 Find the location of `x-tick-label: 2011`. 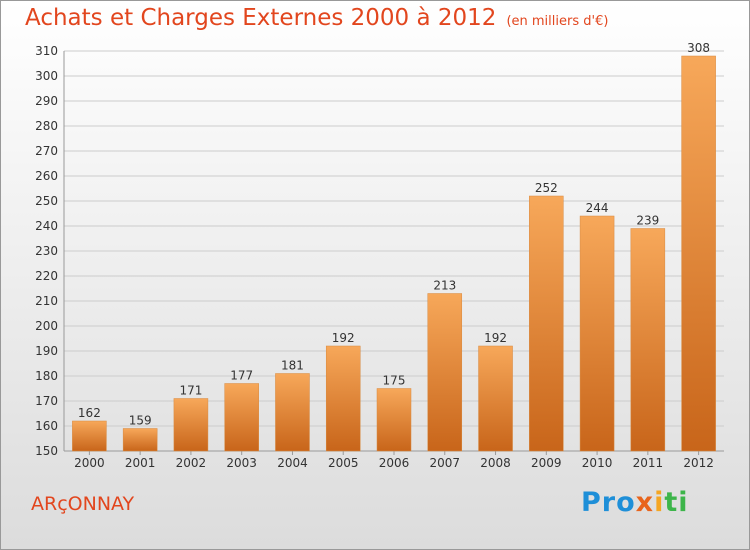

x-tick-label: 2011 is located at coordinates (648, 463).